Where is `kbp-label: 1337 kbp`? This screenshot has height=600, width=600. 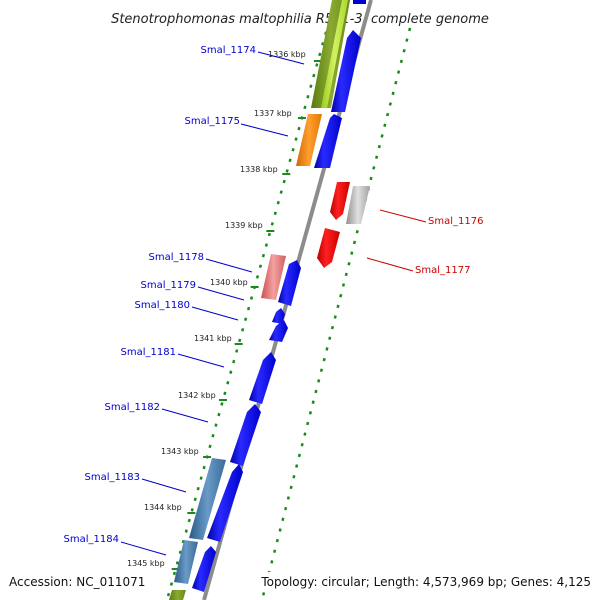
kbp-label: 1337 kbp is located at coordinates (273, 113).